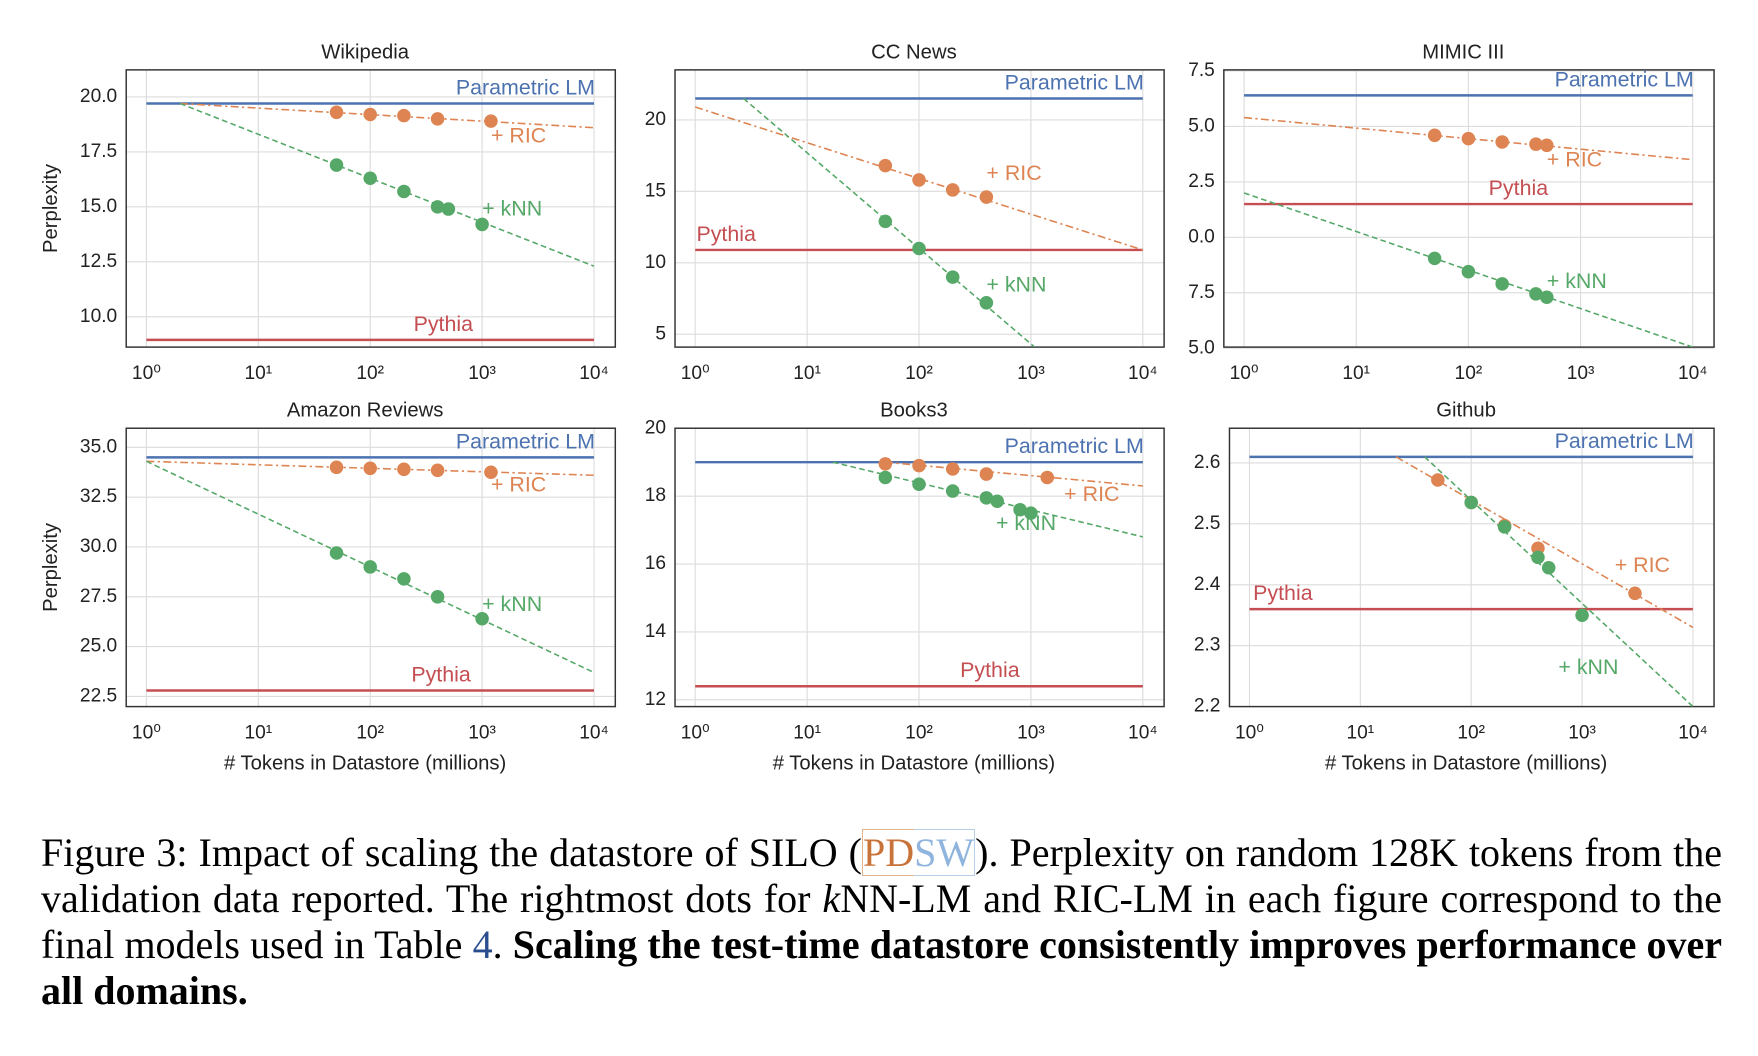 The height and width of the screenshot is (1056, 1758). What do you see at coordinates (365, 411) in the screenshot?
I see `chart-title: Amazon Reviews` at bounding box center [365, 411].